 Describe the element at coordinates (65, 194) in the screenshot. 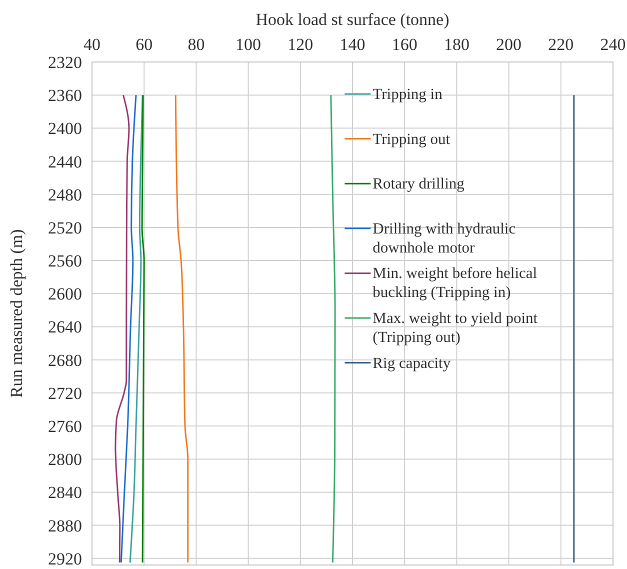

I see `y-tick-label: 2480` at that location.